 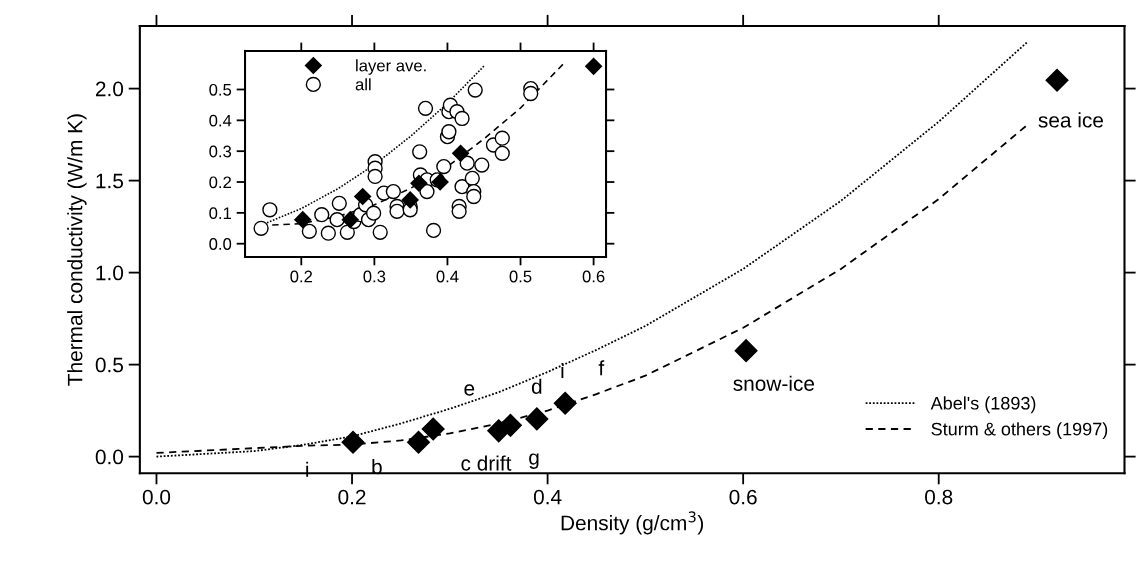 I want to click on y-tick-label: 0.1, so click(x=220, y=213).